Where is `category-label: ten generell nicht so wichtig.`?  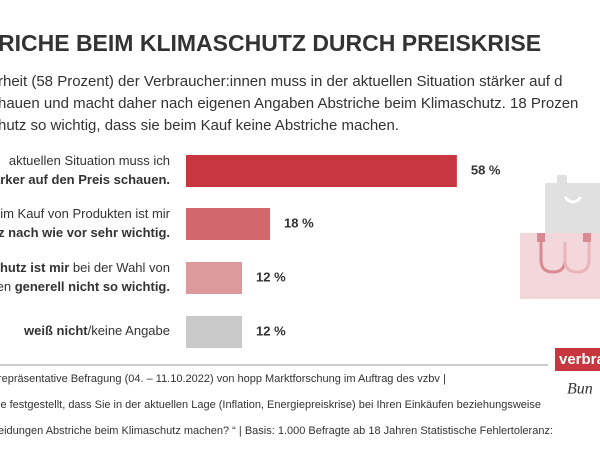
category-label: ten generell nicht so wichtig. is located at coordinates (85, 286).